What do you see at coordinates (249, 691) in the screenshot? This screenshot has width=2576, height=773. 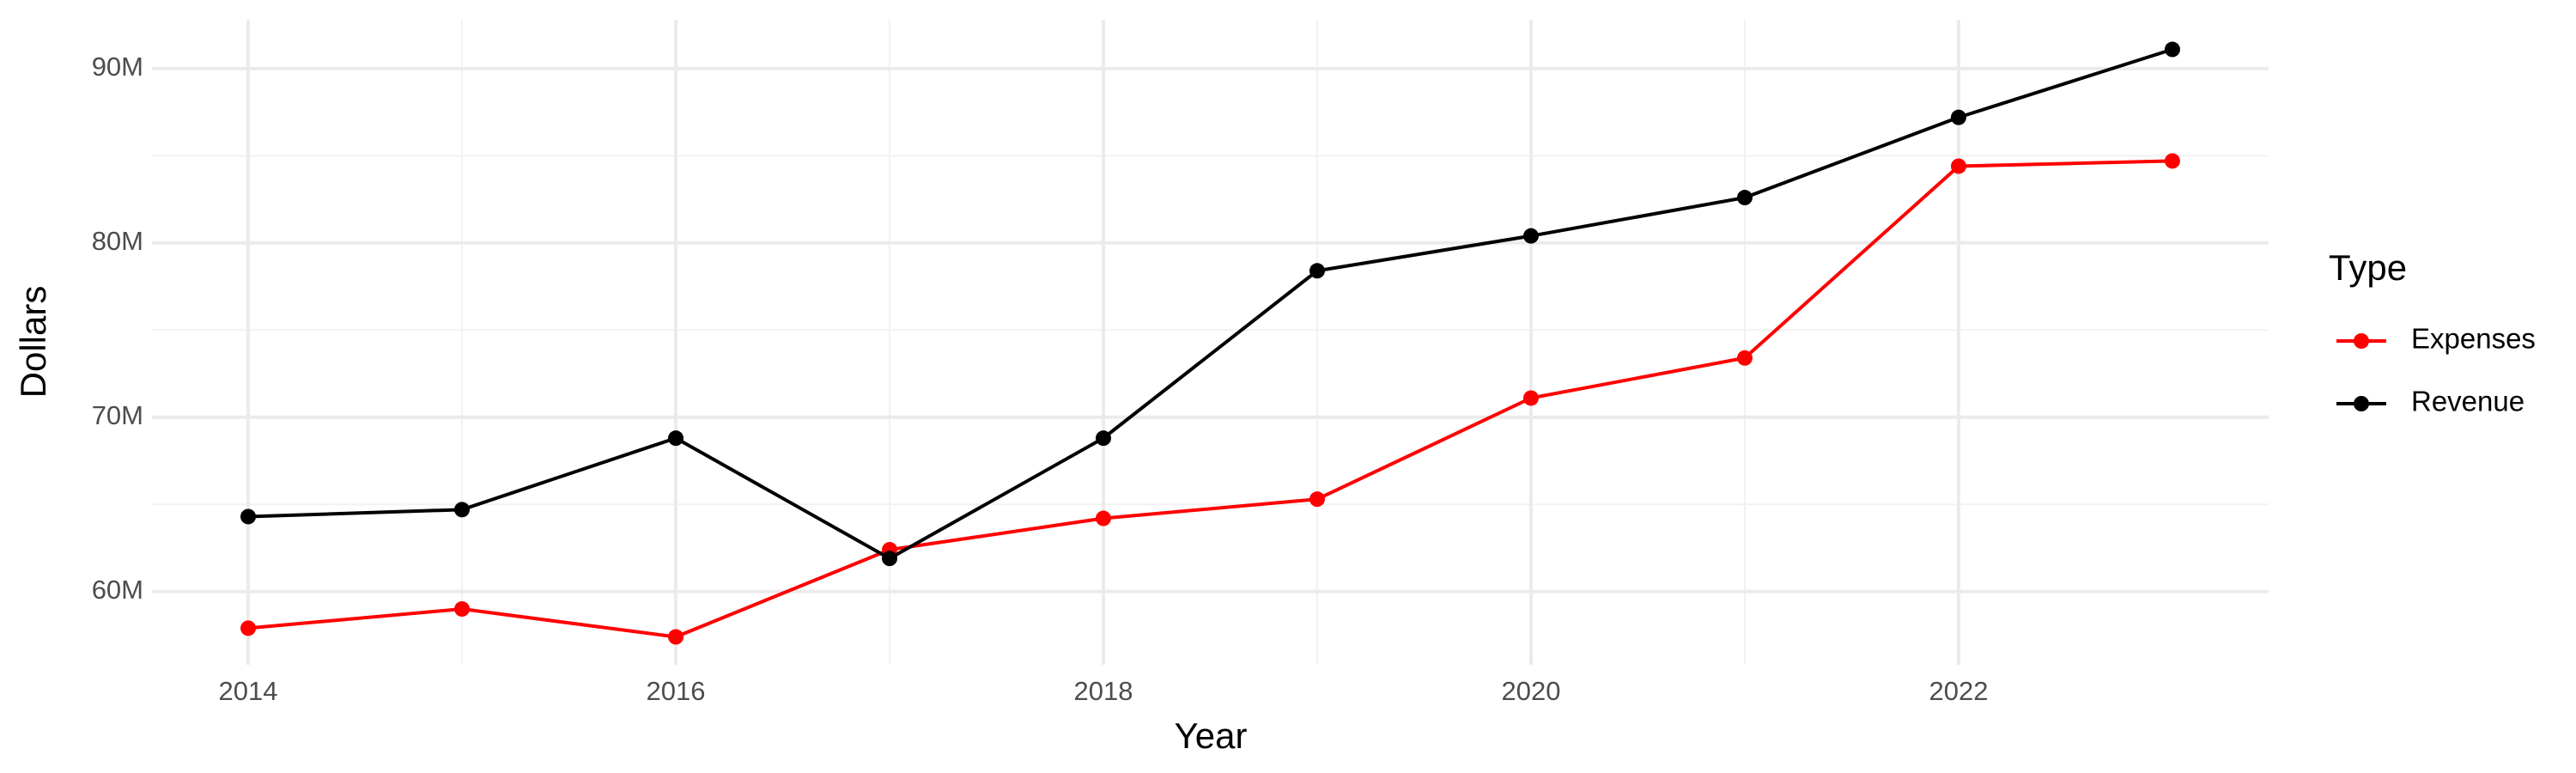 I see `x-tick-label: 2014` at bounding box center [249, 691].